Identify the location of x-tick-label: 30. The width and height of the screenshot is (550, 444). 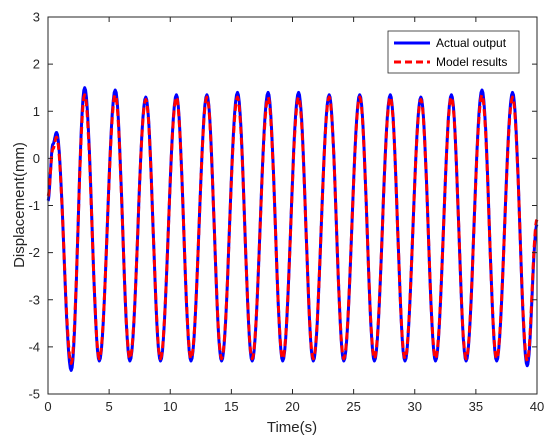
(415, 406).